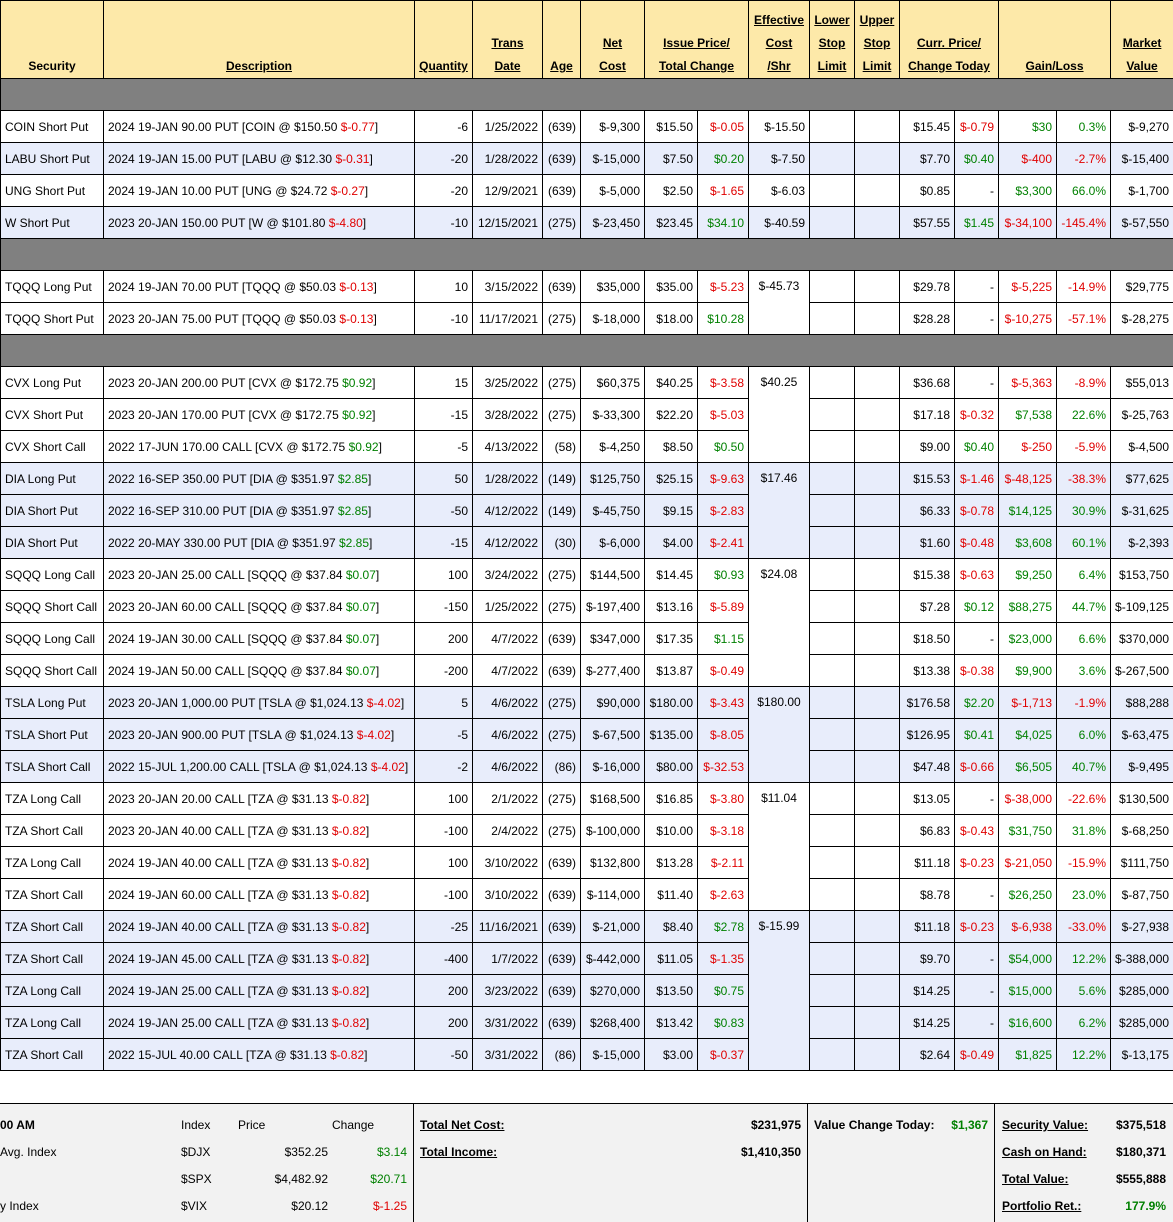 The height and width of the screenshot is (1222, 1173). What do you see at coordinates (779, 159) in the screenshot?
I see `effective-cost-cell: $-7.50` at bounding box center [779, 159].